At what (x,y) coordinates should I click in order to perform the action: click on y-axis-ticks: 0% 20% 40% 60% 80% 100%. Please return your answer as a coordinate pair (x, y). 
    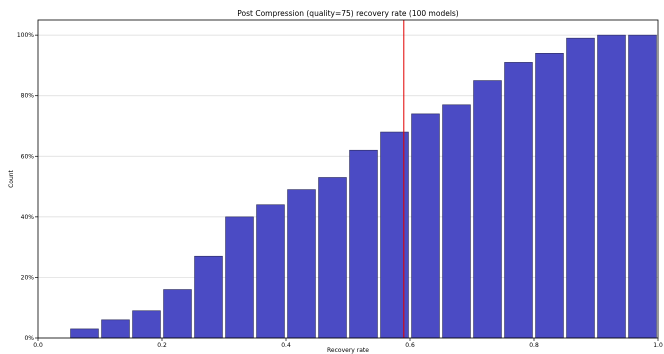
    Looking at the image, I should click on (27, 187).